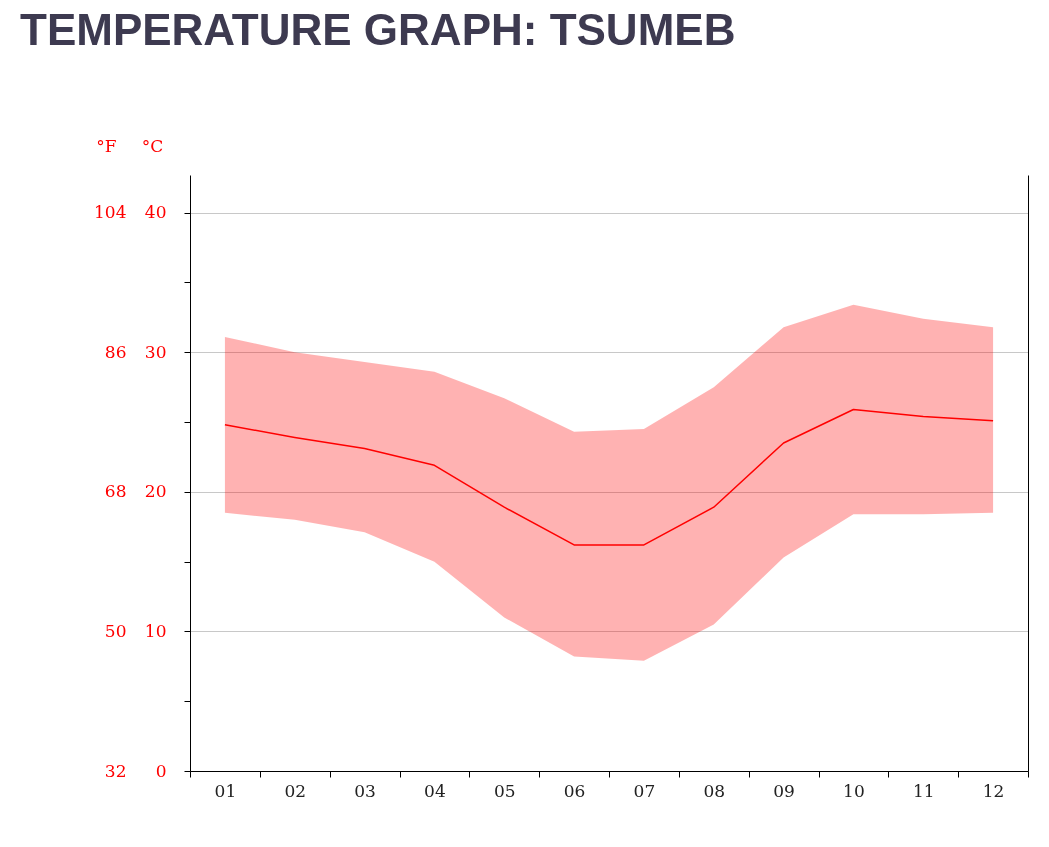 The width and height of the screenshot is (1049, 847). I want to click on y-axis-title: °C, so click(152, 145).